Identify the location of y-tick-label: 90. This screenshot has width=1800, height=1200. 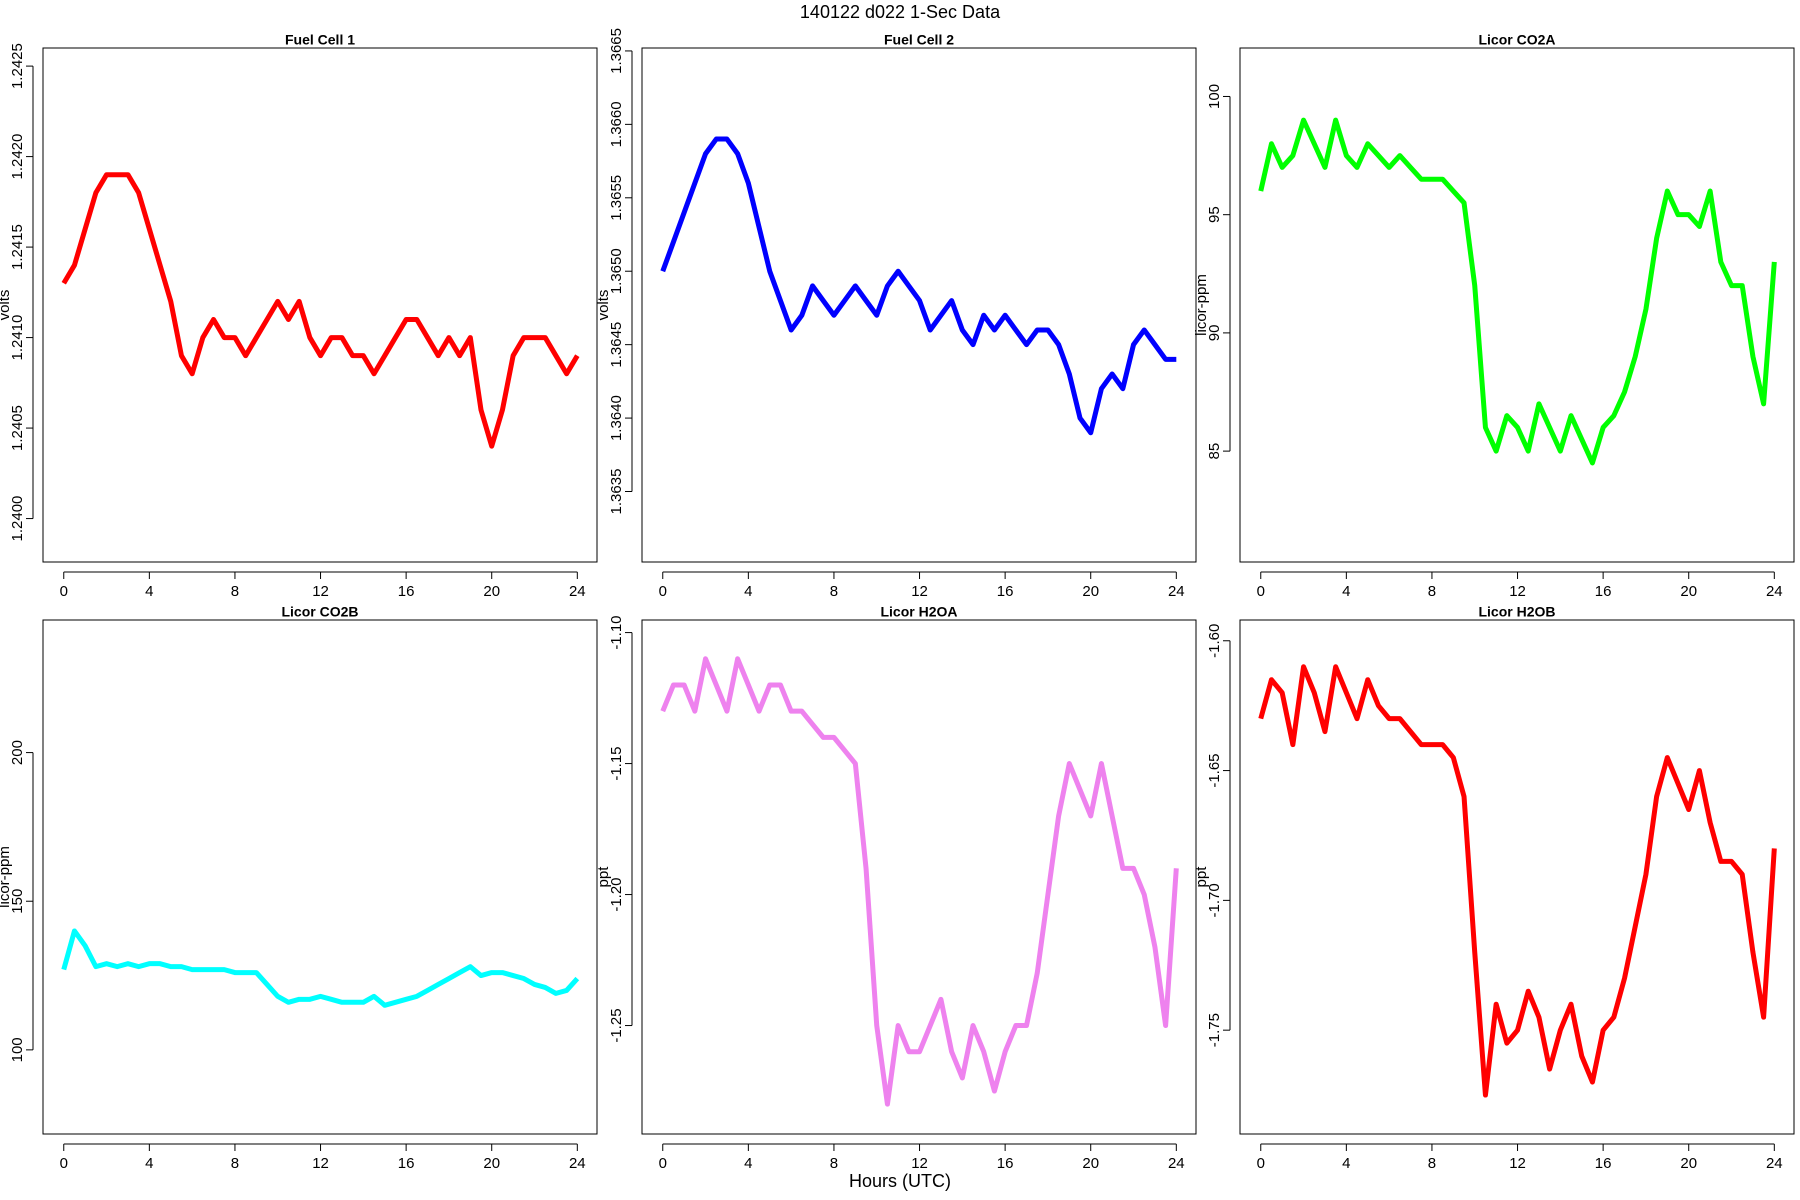
(1214, 333).